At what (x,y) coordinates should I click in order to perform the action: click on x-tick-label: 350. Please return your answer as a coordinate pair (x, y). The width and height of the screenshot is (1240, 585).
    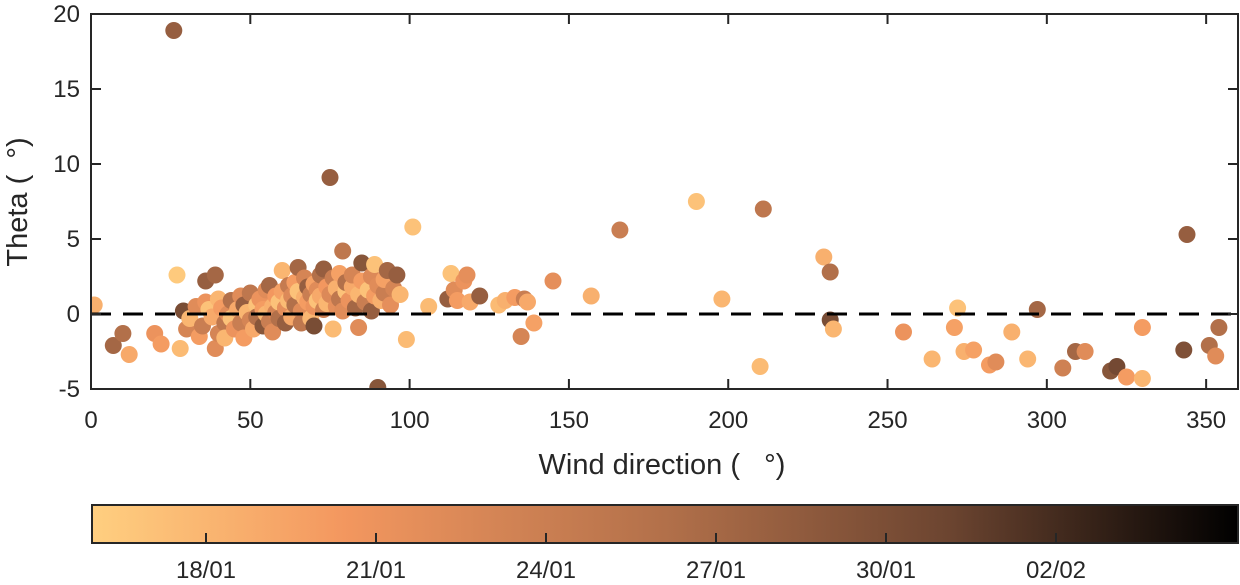
    Looking at the image, I should click on (1206, 420).